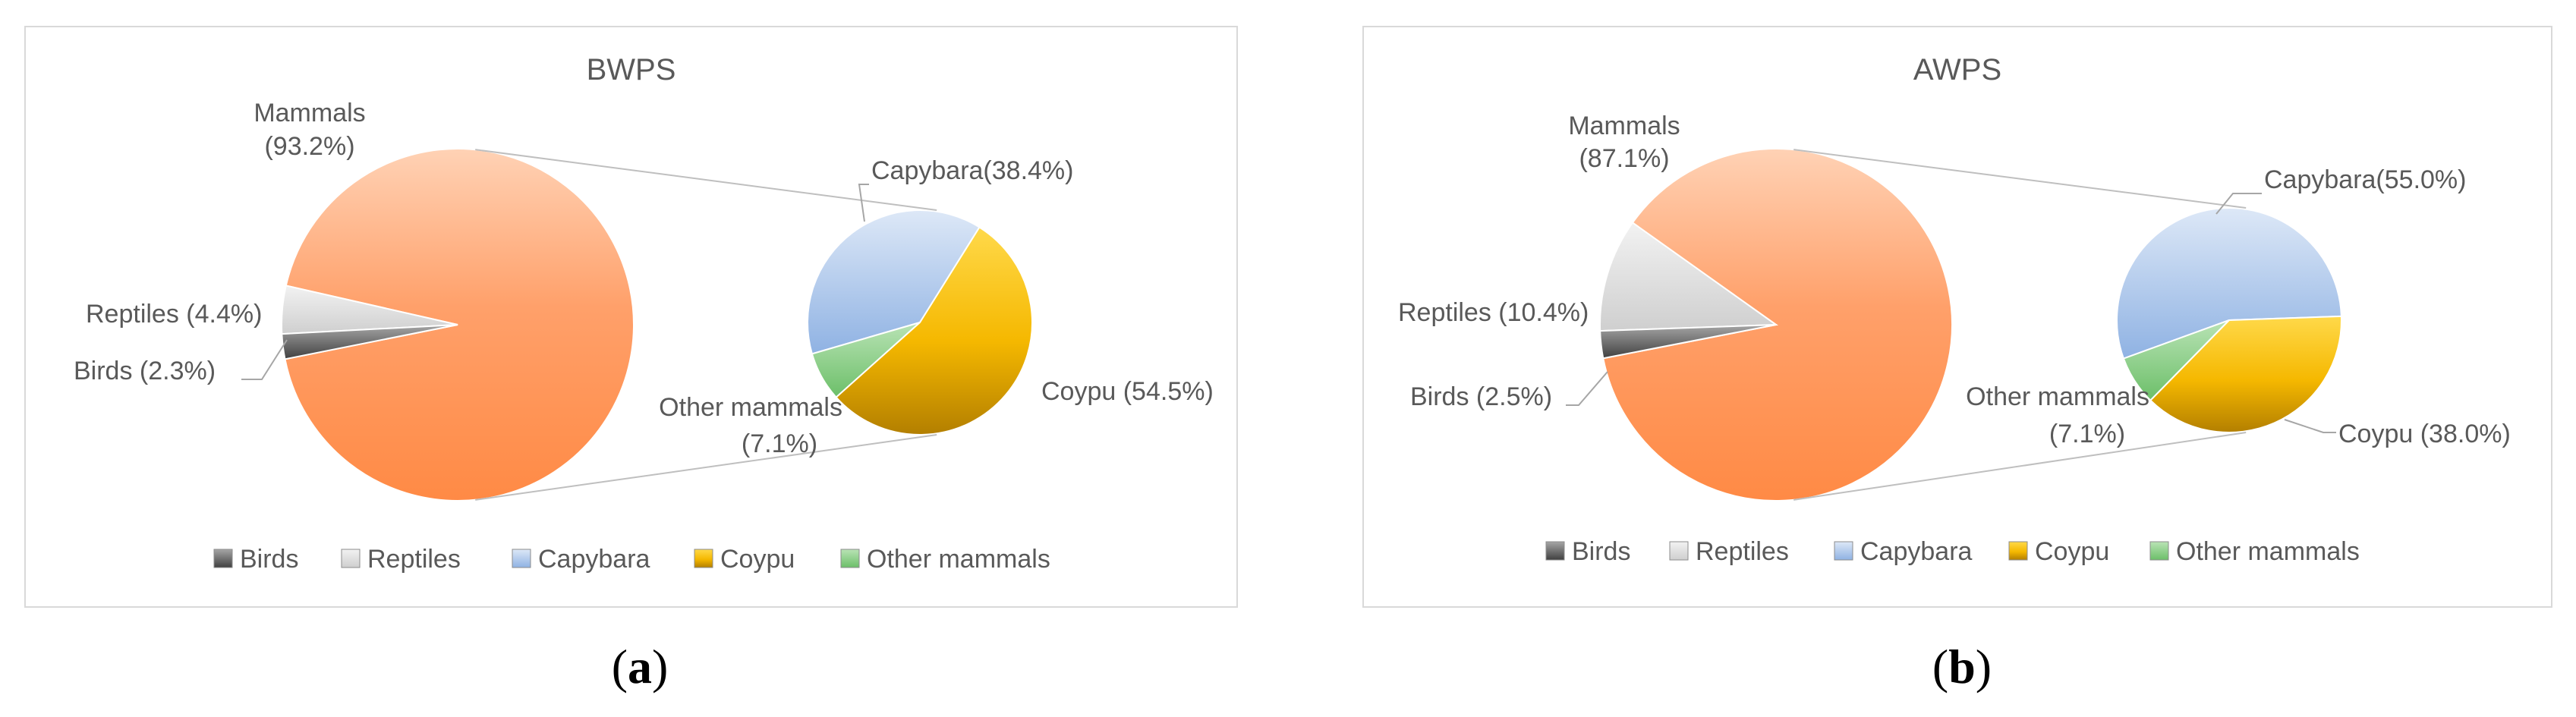  What do you see at coordinates (631, 69) in the screenshot?
I see `chart-title: BWPS` at bounding box center [631, 69].